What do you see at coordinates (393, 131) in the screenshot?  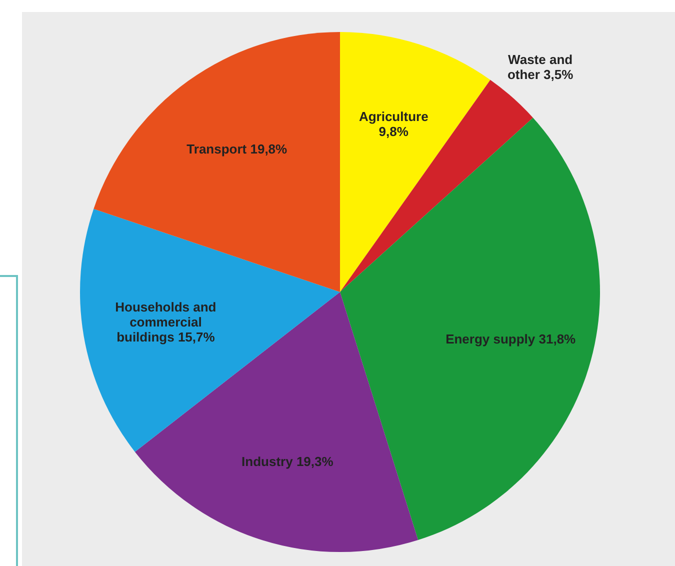 I see `data-label: 9,8%` at bounding box center [393, 131].